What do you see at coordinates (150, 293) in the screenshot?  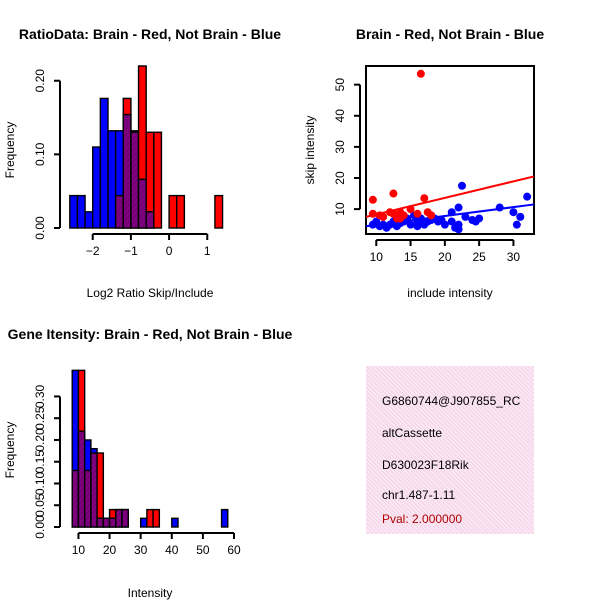 I see `ratio-histogram-xlabel: Log2 Ratio Skip/Include` at bounding box center [150, 293].